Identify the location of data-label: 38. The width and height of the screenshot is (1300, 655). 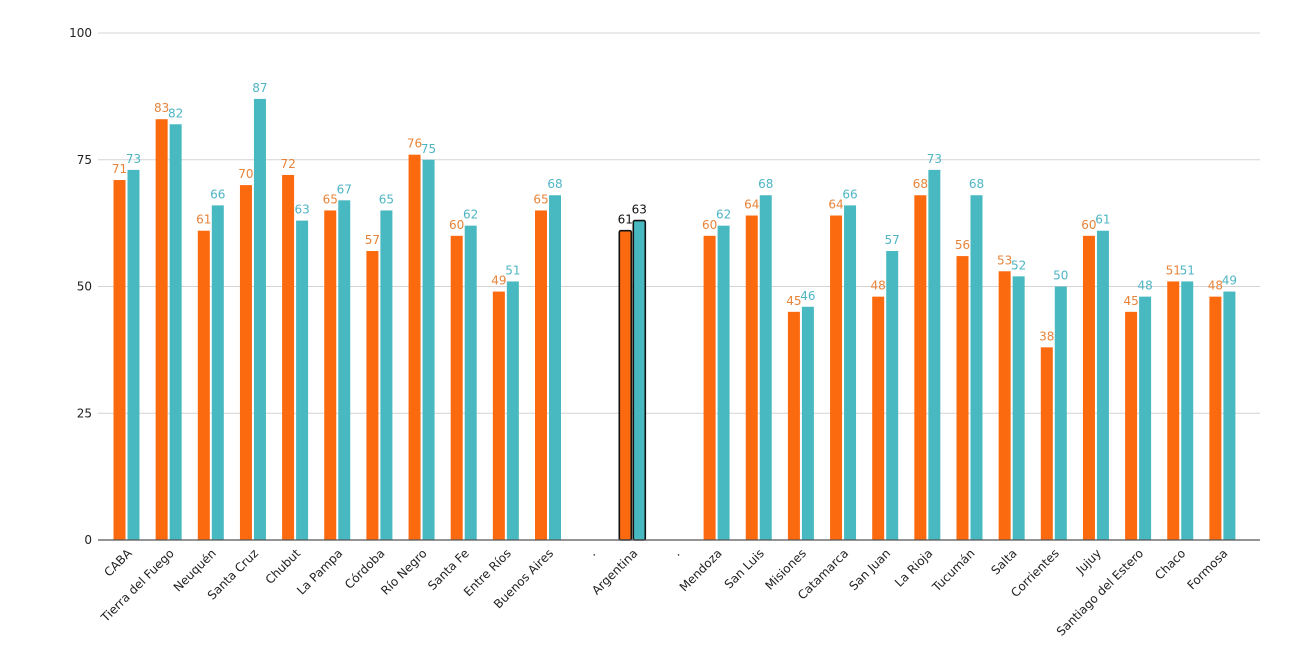
(1046, 336).